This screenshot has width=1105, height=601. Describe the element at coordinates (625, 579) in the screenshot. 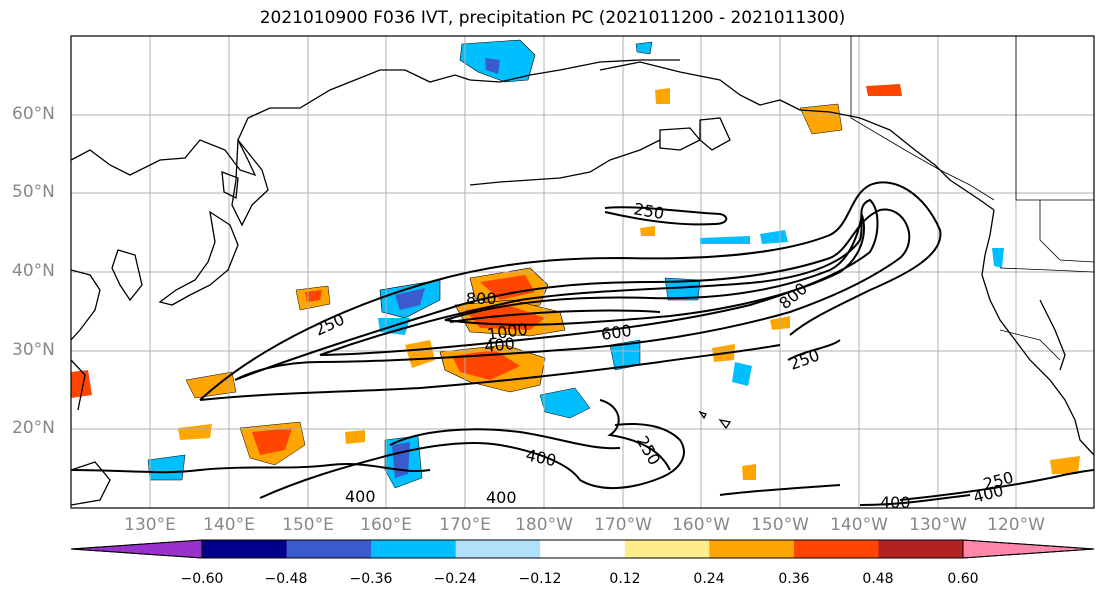

I see `colorbar-tick-label: 0.12` at that location.